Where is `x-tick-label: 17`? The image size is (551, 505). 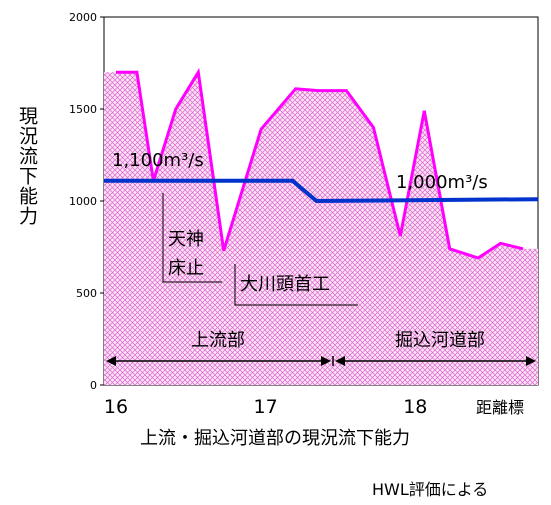 x-tick-label: 17 is located at coordinates (266, 407).